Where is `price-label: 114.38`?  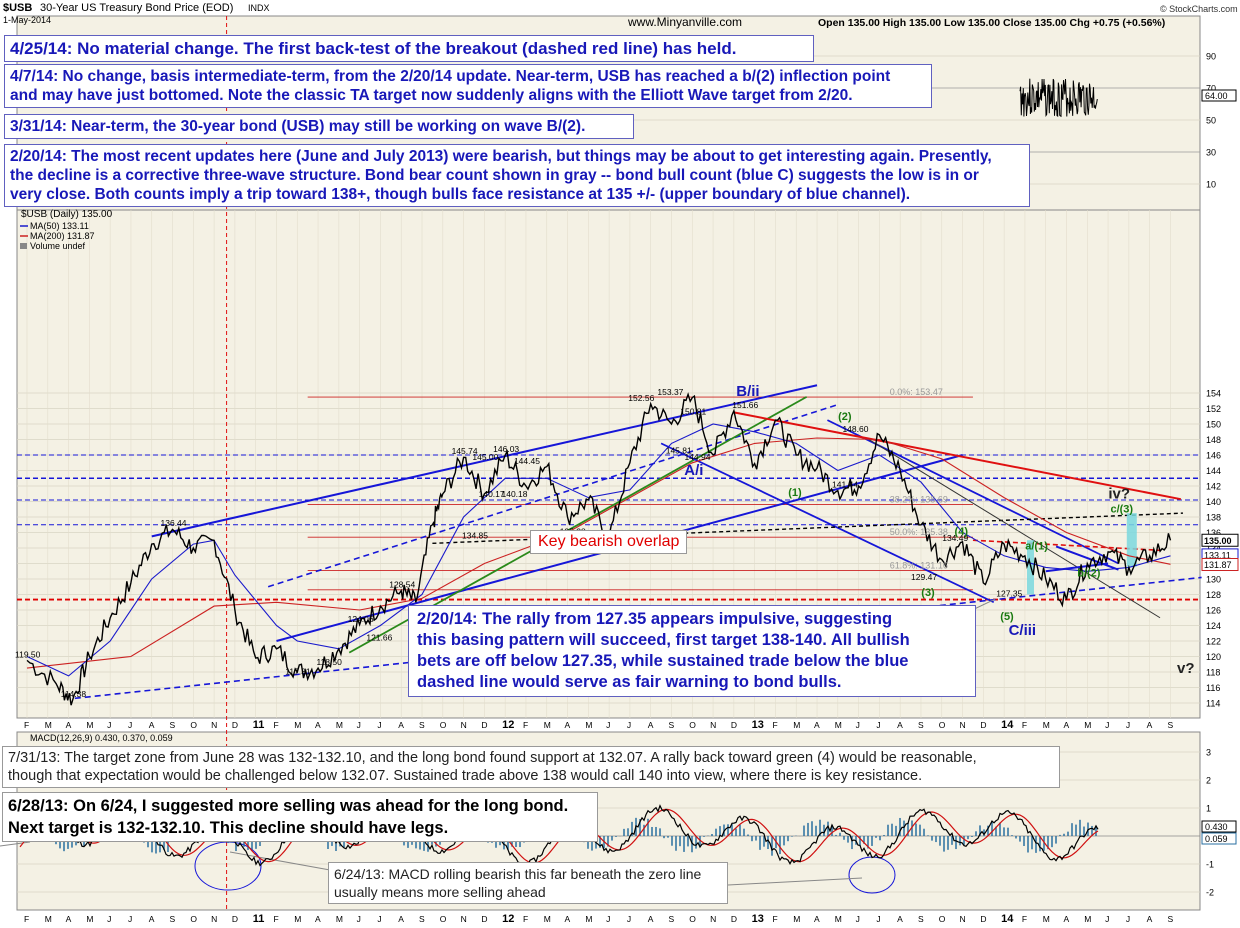
price-label: 114.38 is located at coordinates (74, 694).